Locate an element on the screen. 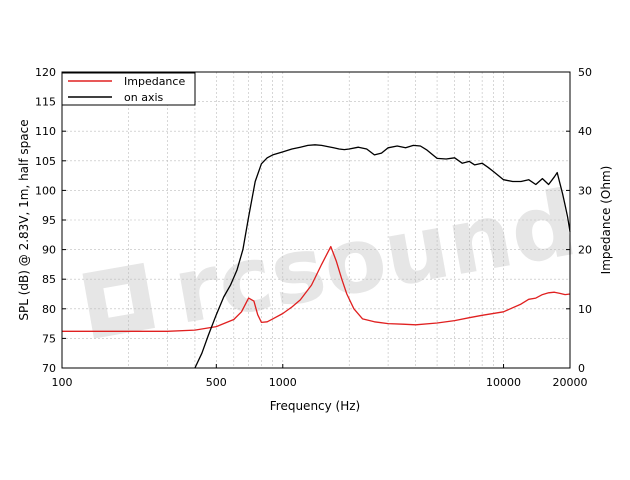 The image size is (630, 480). x-axis-label: Frequency (Hz) is located at coordinates (315, 406).